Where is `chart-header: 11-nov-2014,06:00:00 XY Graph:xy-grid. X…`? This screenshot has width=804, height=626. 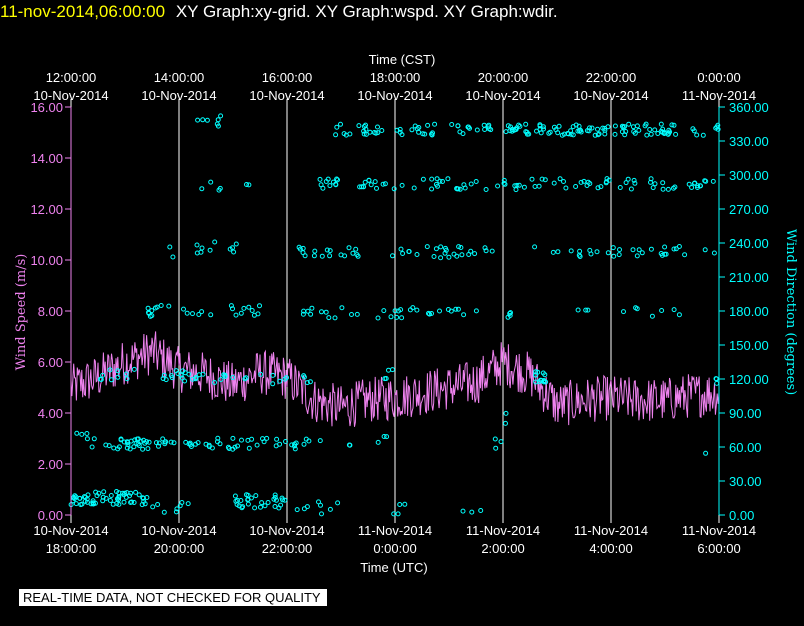 chart-header: 11-nov-2014,06:00:00 XY Graph:xy-grid. X… is located at coordinates (279, 12).